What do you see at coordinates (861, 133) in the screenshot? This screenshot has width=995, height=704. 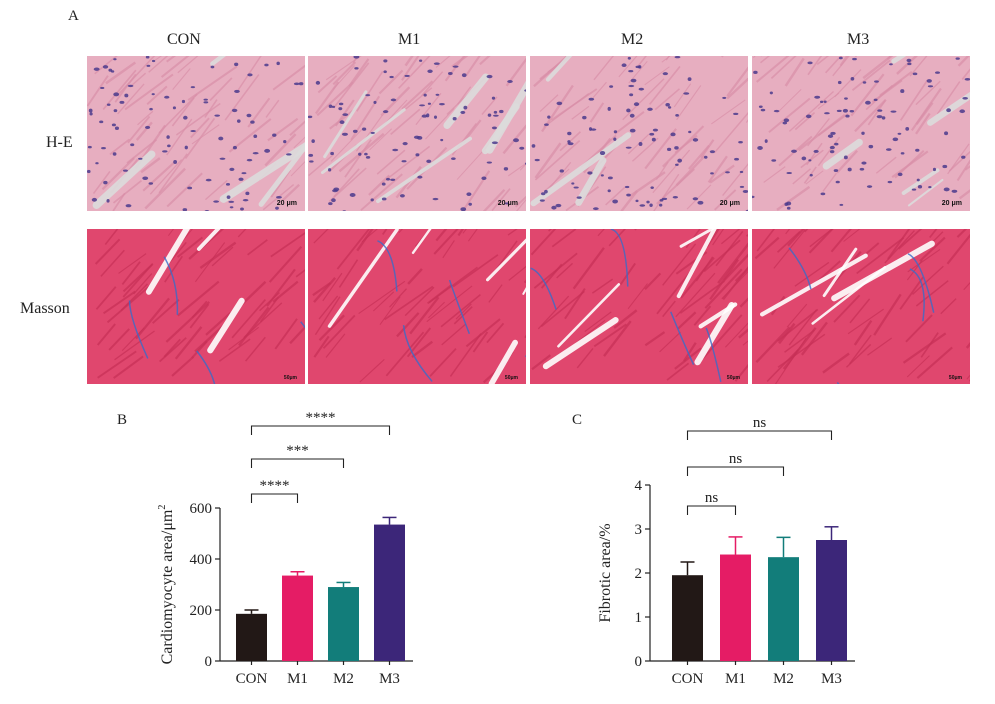 I see `he-micrograph-m3: 20 μm` at bounding box center [861, 133].